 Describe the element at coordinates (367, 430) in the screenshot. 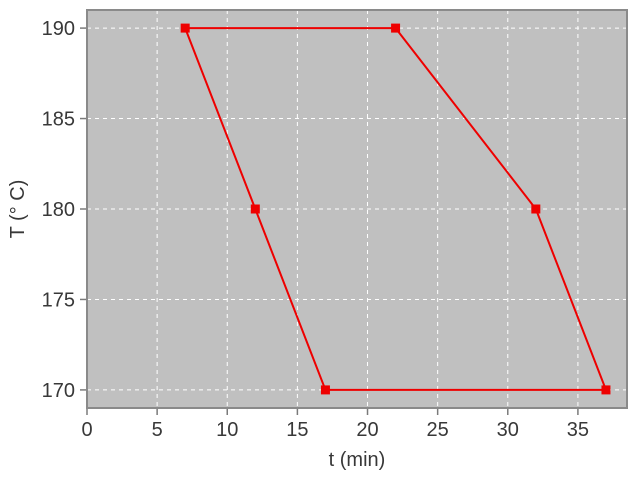

I see `x-tick-label: 20` at that location.